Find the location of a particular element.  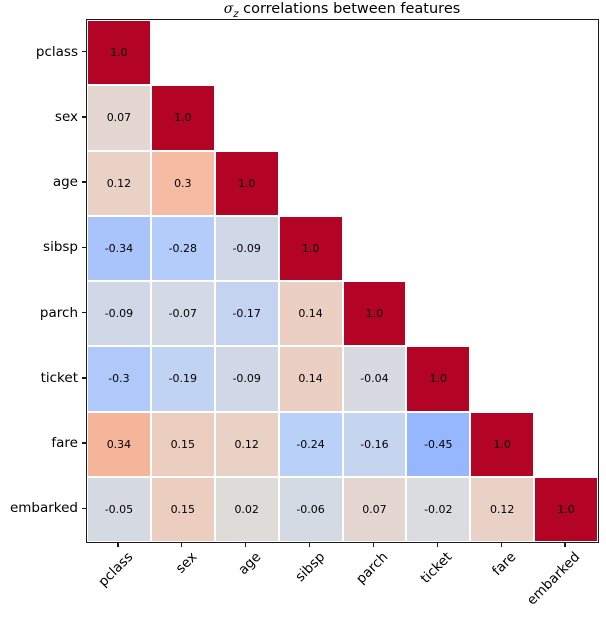

heatmap-cell-age-age: 1.0 is located at coordinates (246, 183).